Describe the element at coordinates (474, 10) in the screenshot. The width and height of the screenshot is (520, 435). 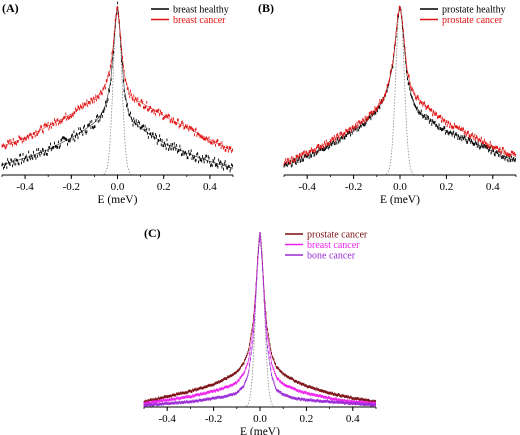
I see `legend-label: prostate healthy` at that location.